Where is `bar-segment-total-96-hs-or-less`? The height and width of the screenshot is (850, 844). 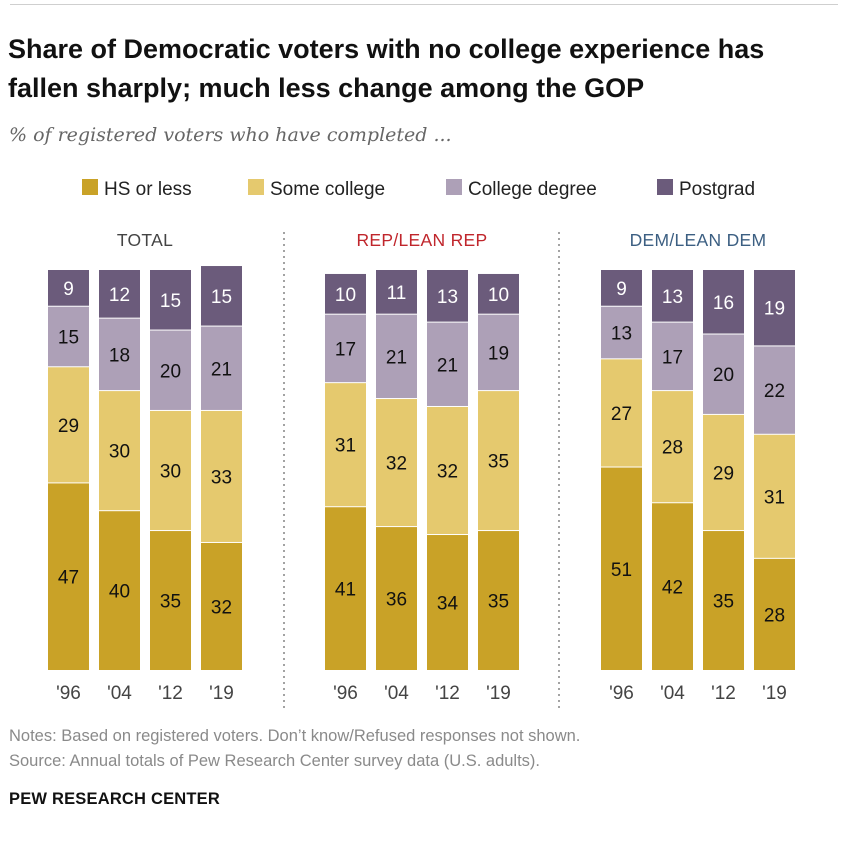 bar-segment-total-96-hs-or-less is located at coordinates (68, 576).